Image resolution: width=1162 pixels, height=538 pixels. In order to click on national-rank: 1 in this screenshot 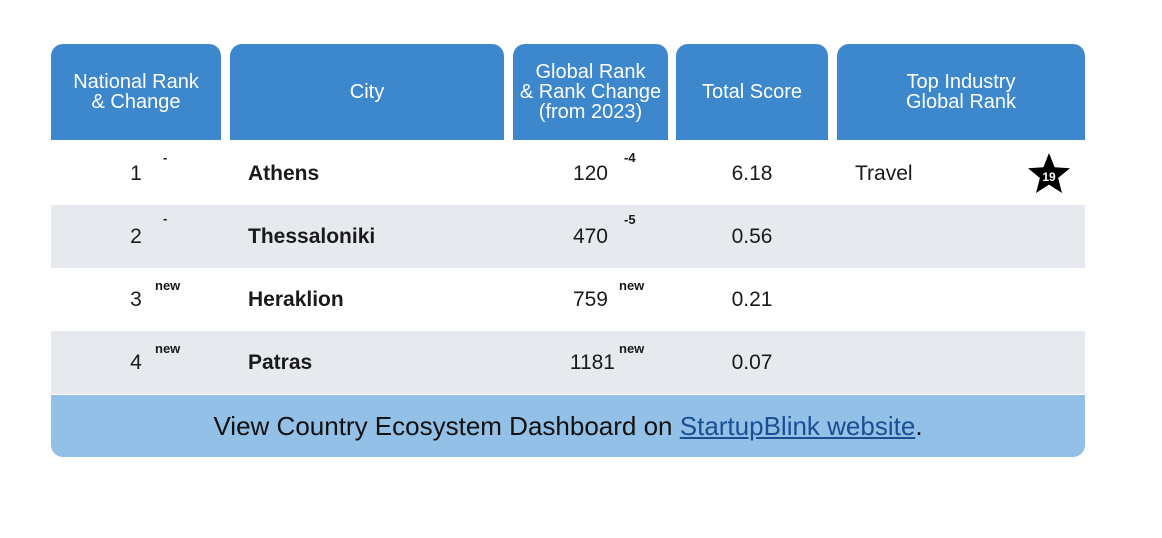, I will do `click(136, 173)`.